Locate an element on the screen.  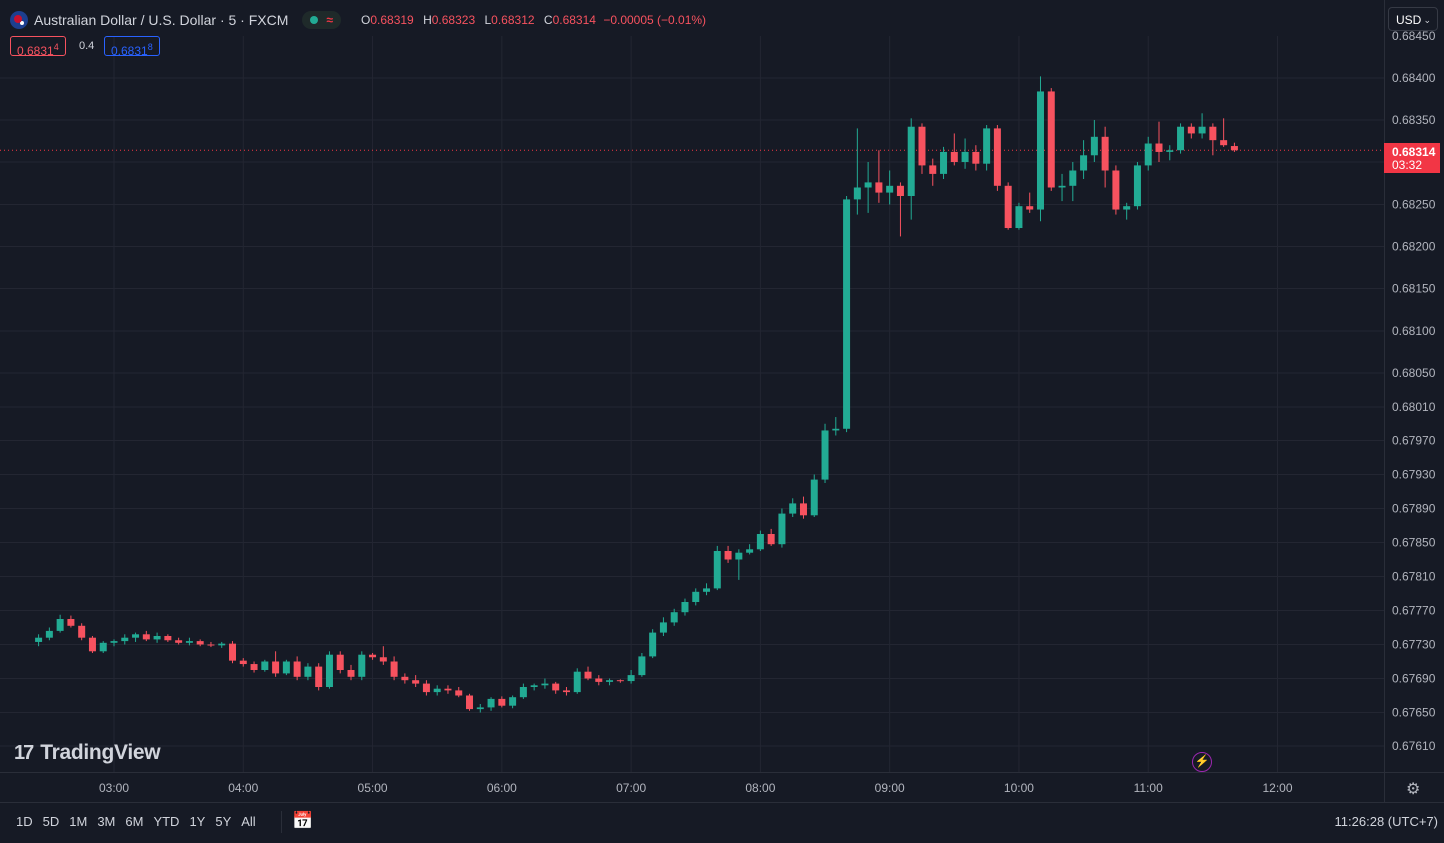
sell-price-pip: 4 is located at coordinates (56, 47).